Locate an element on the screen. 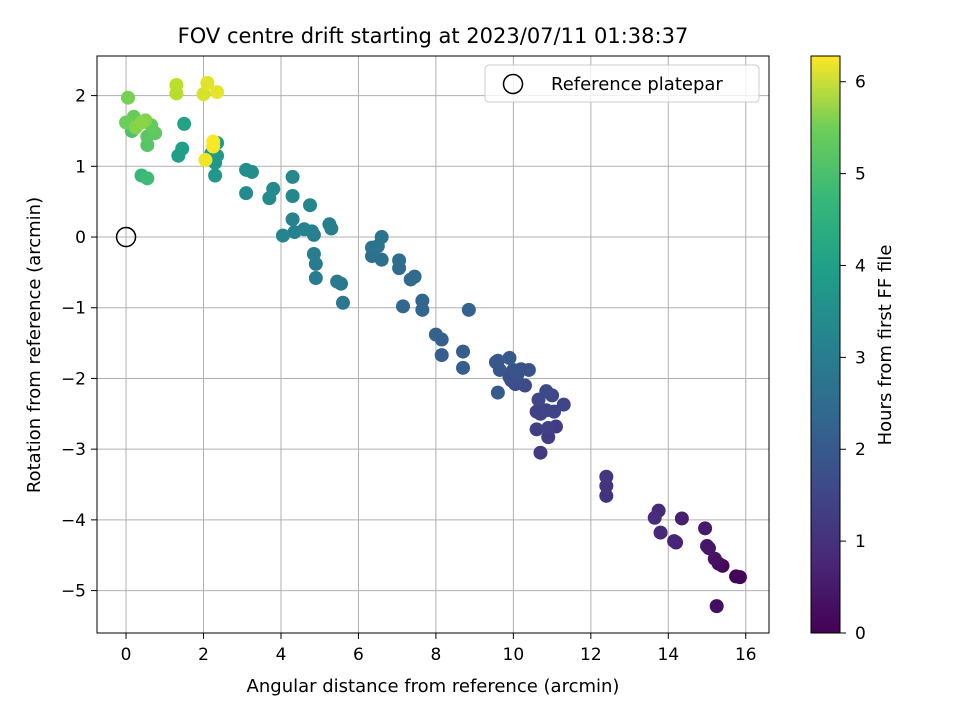 Image resolution: width=960 pixels, height=720 pixels. x-tick-label: 2 is located at coordinates (203, 655).